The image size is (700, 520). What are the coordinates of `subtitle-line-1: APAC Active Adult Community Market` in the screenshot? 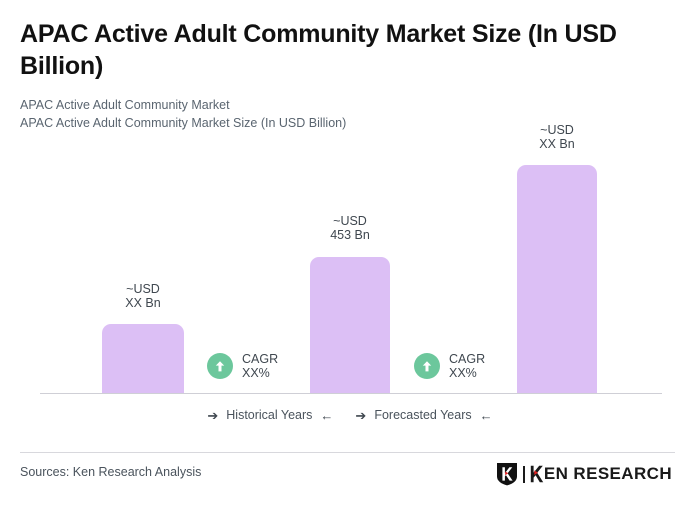 It's located at (125, 105).